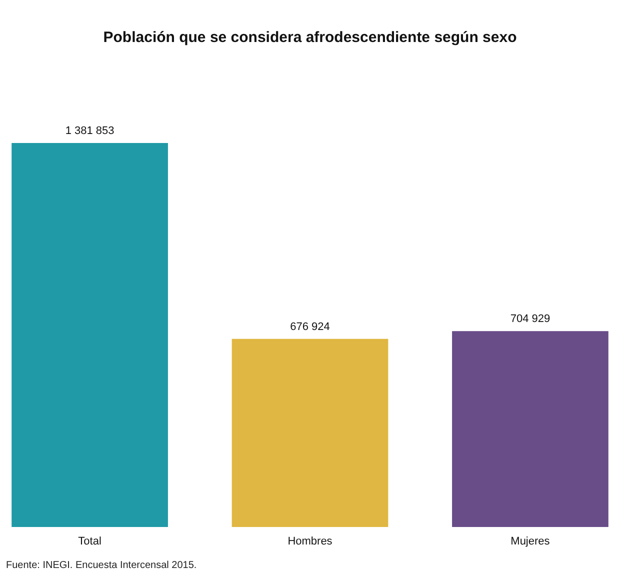 The height and width of the screenshot is (578, 617). What do you see at coordinates (310, 37) in the screenshot?
I see `chart-title: Población que se considera afrodescendiente según sexo` at bounding box center [310, 37].